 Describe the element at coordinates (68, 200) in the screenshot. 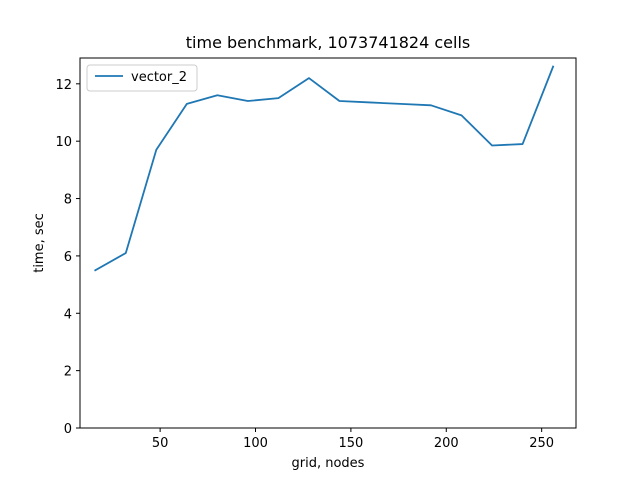

I see `y-tick-label: 8` at that location.